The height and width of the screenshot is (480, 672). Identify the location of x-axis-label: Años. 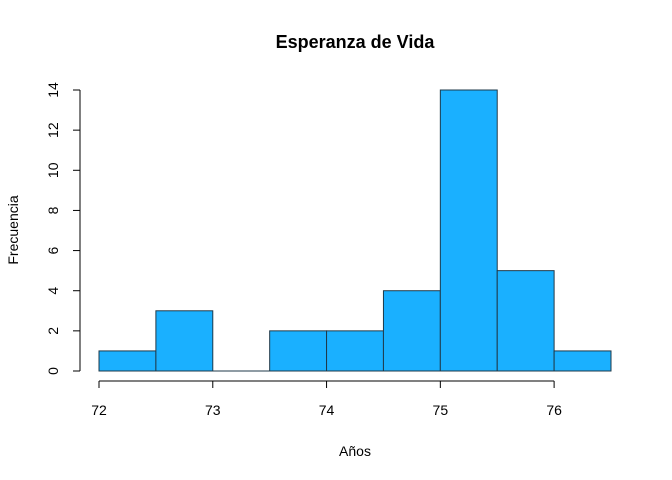
(355, 451).